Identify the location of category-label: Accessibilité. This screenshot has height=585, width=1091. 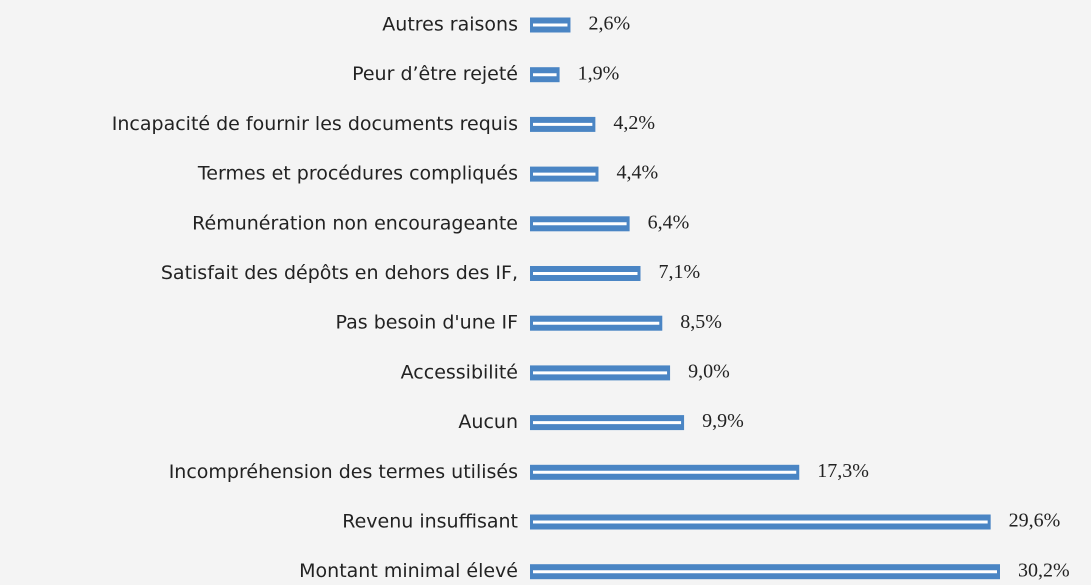
(459, 372).